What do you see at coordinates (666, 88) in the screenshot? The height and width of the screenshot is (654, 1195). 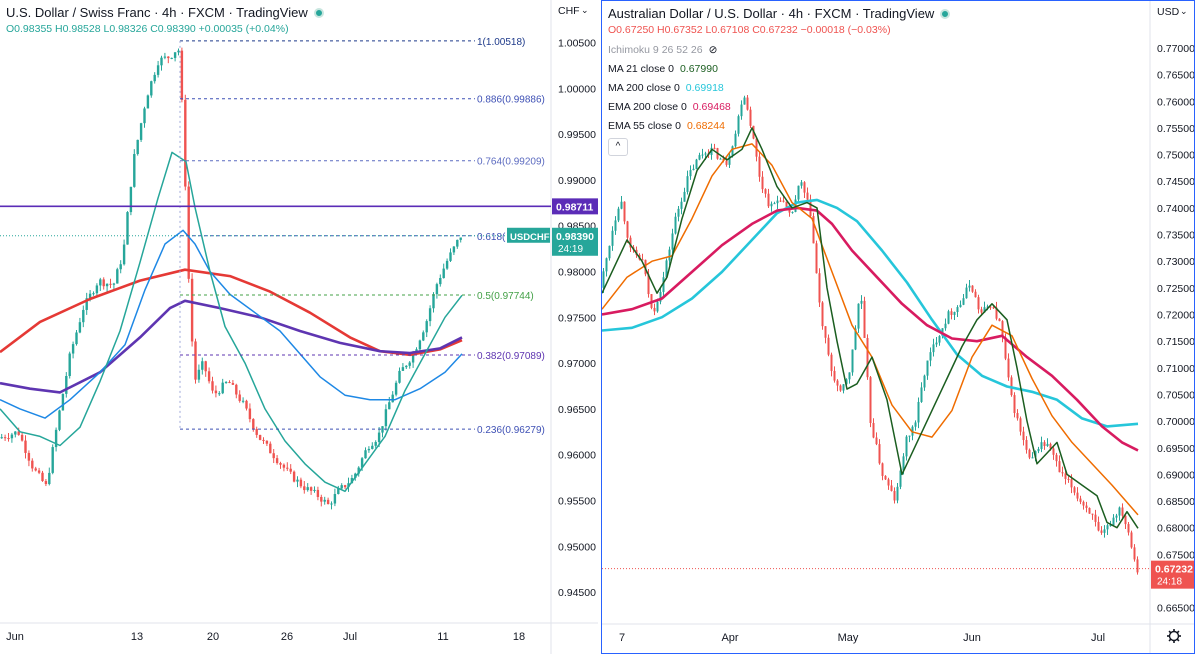 I see `indicator-ma200: MA 200 close 0 0.69918` at bounding box center [666, 88].